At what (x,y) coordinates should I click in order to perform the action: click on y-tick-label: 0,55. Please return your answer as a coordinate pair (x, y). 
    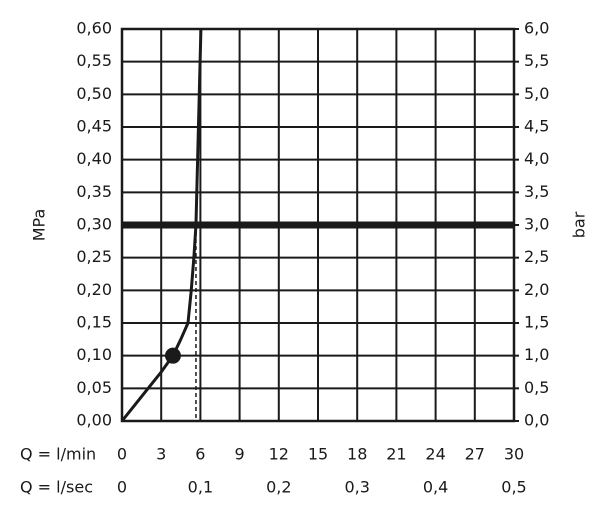
    Looking at the image, I should click on (94, 60).